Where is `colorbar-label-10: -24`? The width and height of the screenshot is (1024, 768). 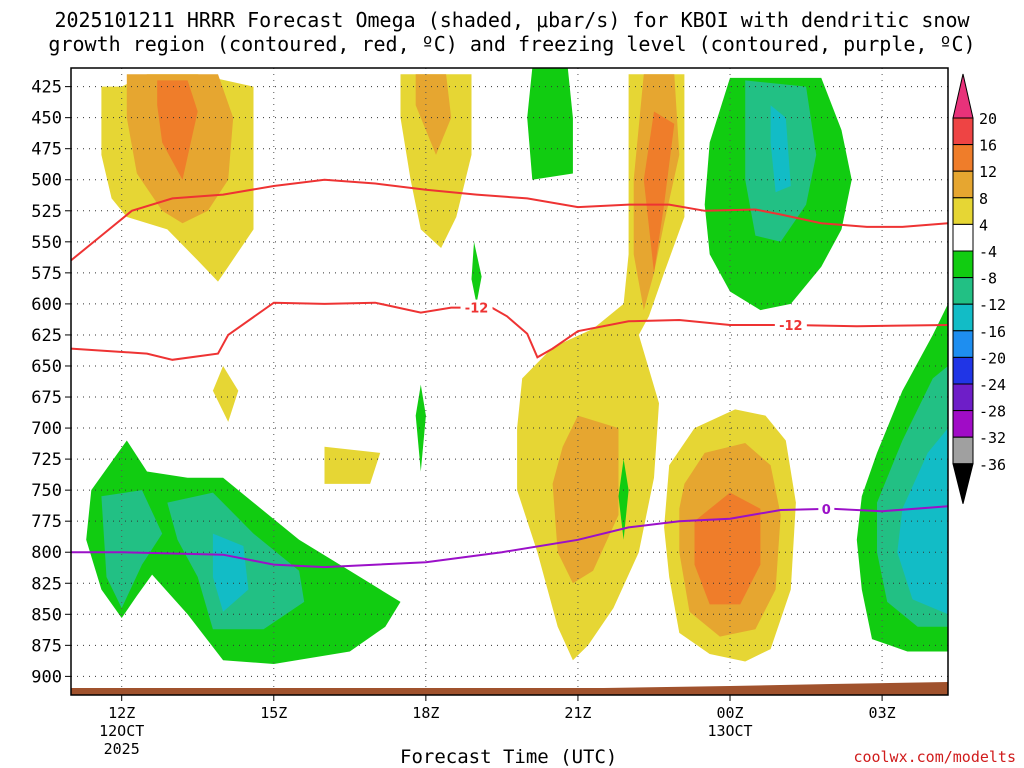
colorbar-label-10: -24 is located at coordinates (992, 385).